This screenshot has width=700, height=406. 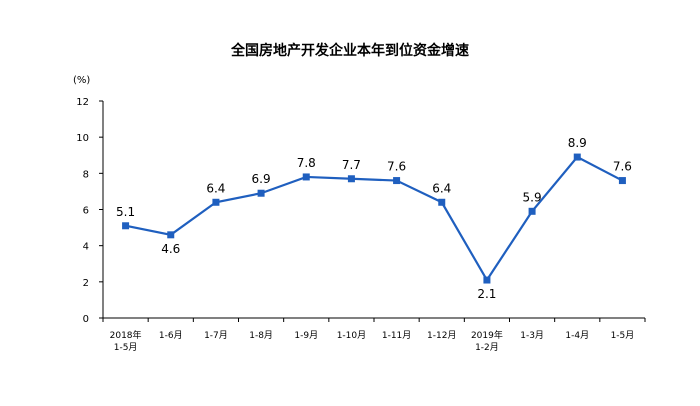 I want to click on x-tick-label: 1-10月, so click(x=351, y=335).